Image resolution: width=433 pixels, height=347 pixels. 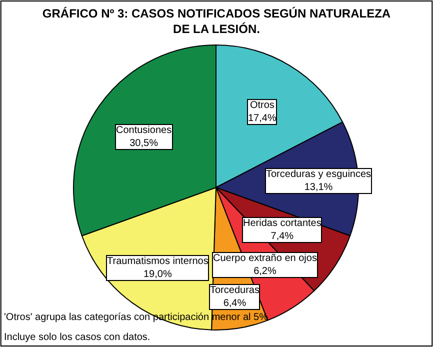 What do you see at coordinates (144, 130) in the screenshot?
I see `slice-label: Contusiones` at bounding box center [144, 130].